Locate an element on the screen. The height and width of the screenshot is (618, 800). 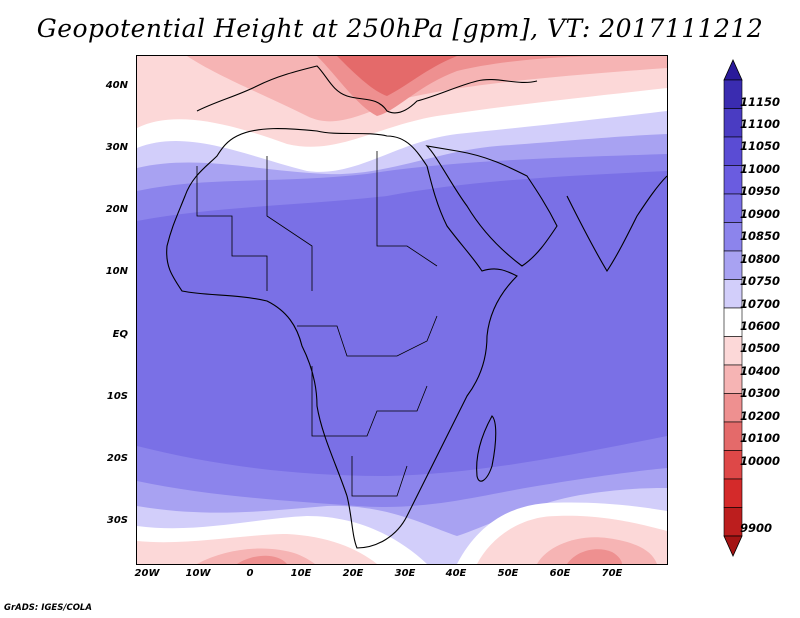
lon-label-30e: 30E is located at coordinates (405, 573).